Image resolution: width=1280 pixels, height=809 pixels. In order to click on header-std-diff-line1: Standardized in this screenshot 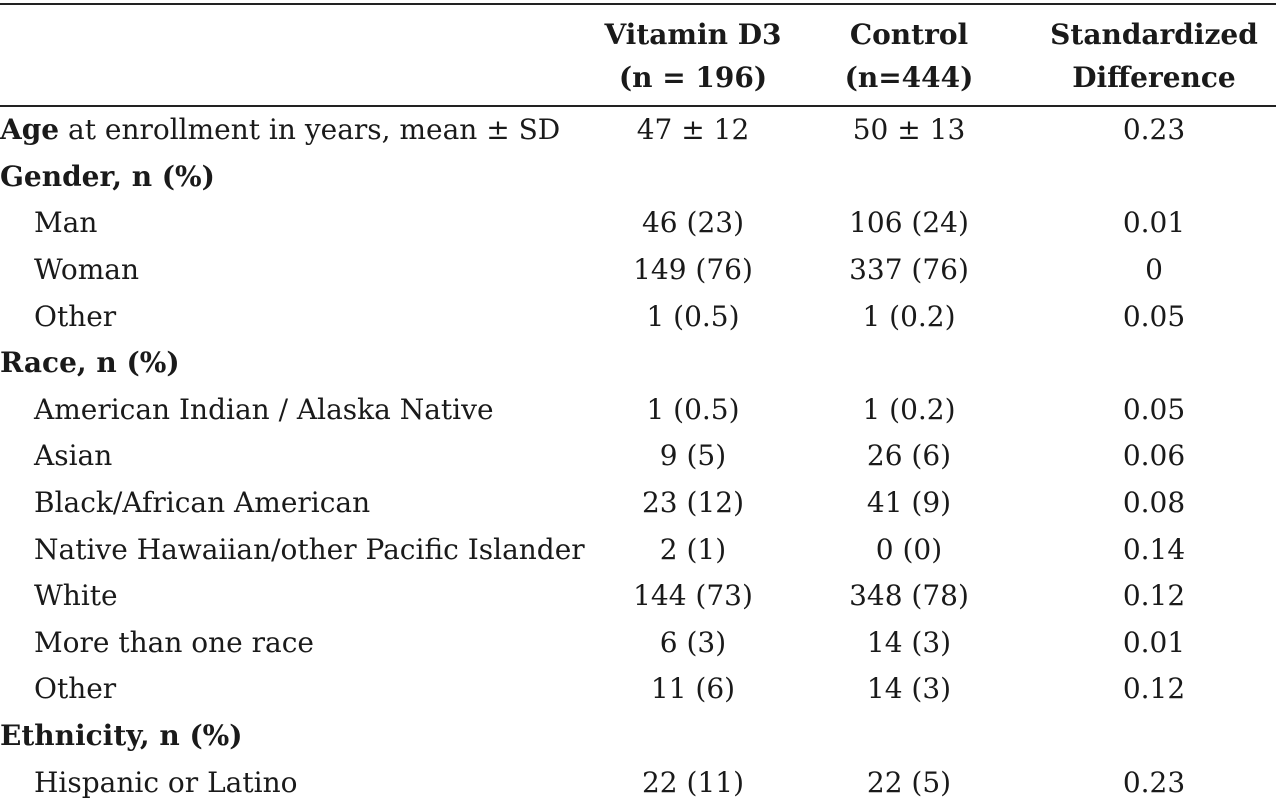, I will do `click(1154, 34)`.